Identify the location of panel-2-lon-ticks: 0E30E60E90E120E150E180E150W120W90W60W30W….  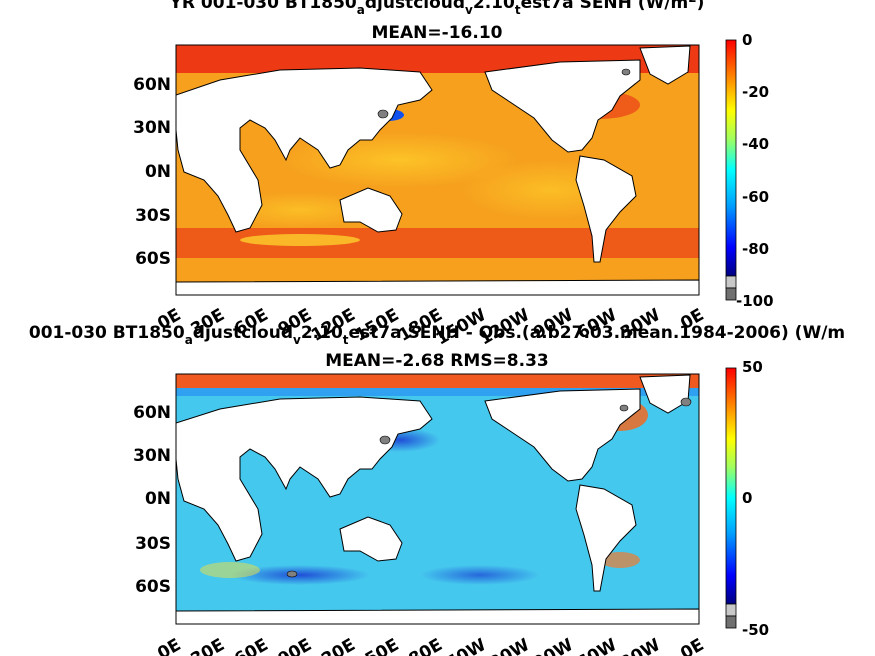
(430, 645).